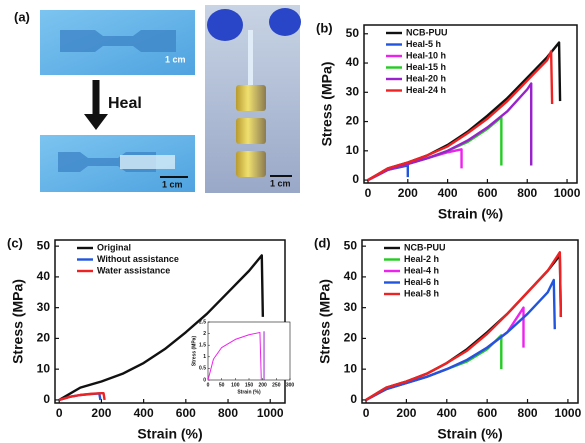  What do you see at coordinates (133, 270) in the screenshot?
I see `legend-label: Water assistance` at bounding box center [133, 270].